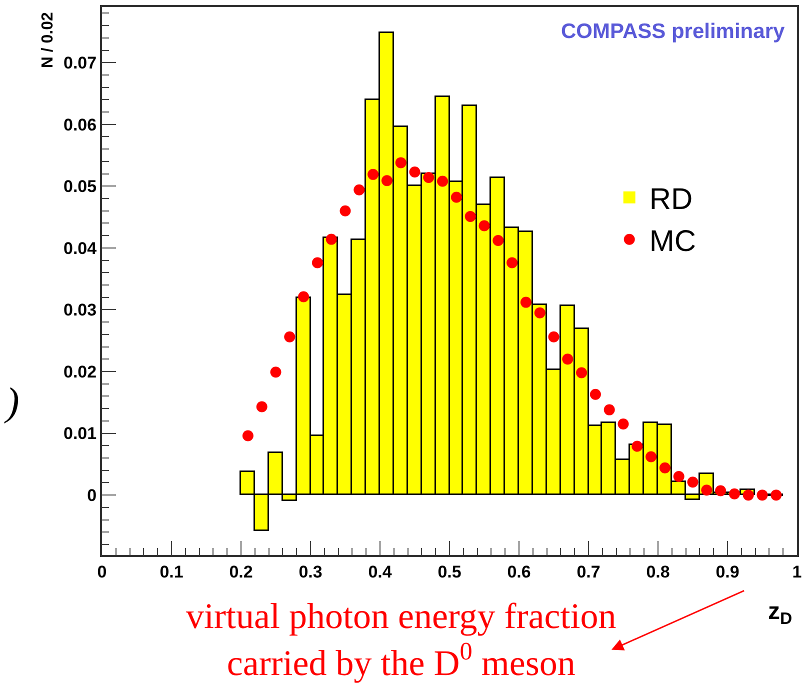 The height and width of the screenshot is (700, 807). Describe the element at coordinates (728, 572) in the screenshot. I see `x-tick-label: 0.9` at that location.